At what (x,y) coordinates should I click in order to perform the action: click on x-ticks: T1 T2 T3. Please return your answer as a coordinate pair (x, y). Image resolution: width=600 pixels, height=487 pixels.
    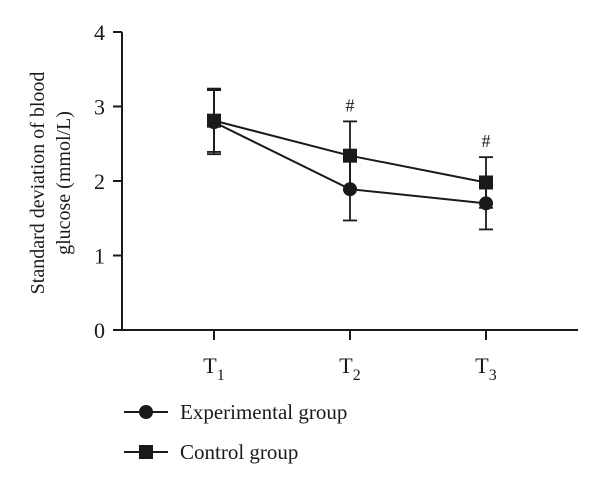
    Looking at the image, I should click on (350, 357).